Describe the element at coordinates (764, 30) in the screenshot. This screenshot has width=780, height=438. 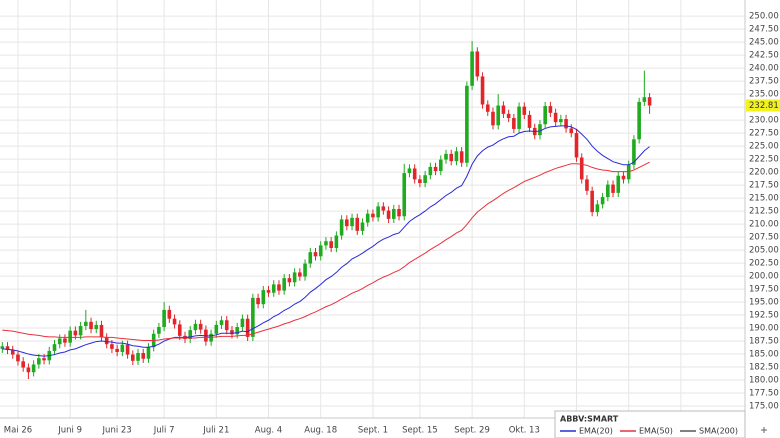
I see `y-tick-label: 247.50` at that location.